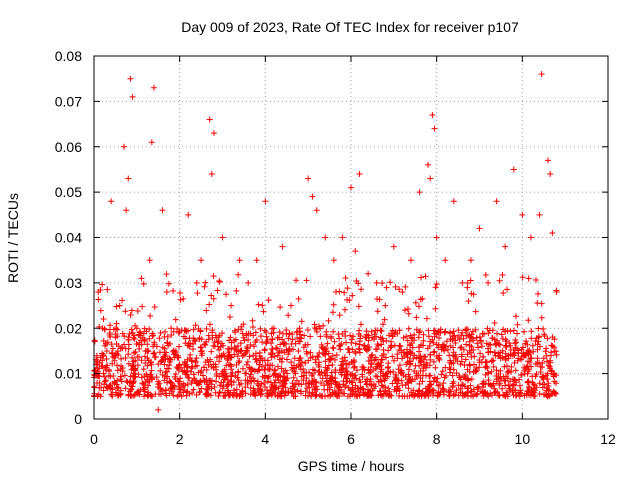  I want to click on y-tick-label: 0.08, so click(68, 56).